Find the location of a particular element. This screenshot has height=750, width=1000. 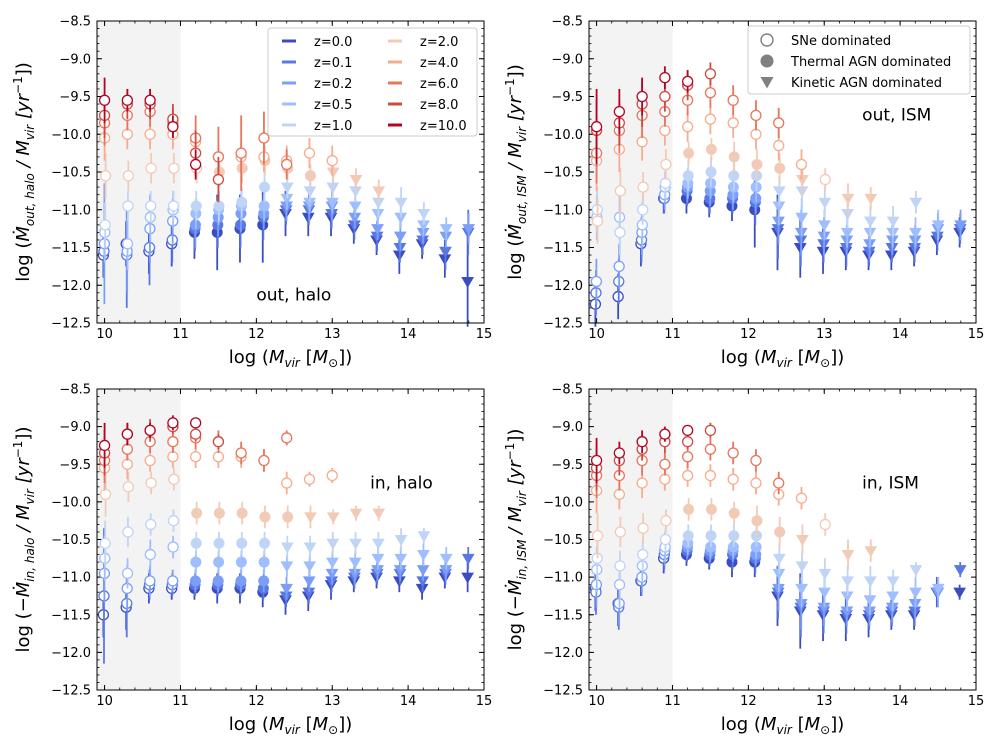

legend-label: z=0.5 is located at coordinates (333, 105).